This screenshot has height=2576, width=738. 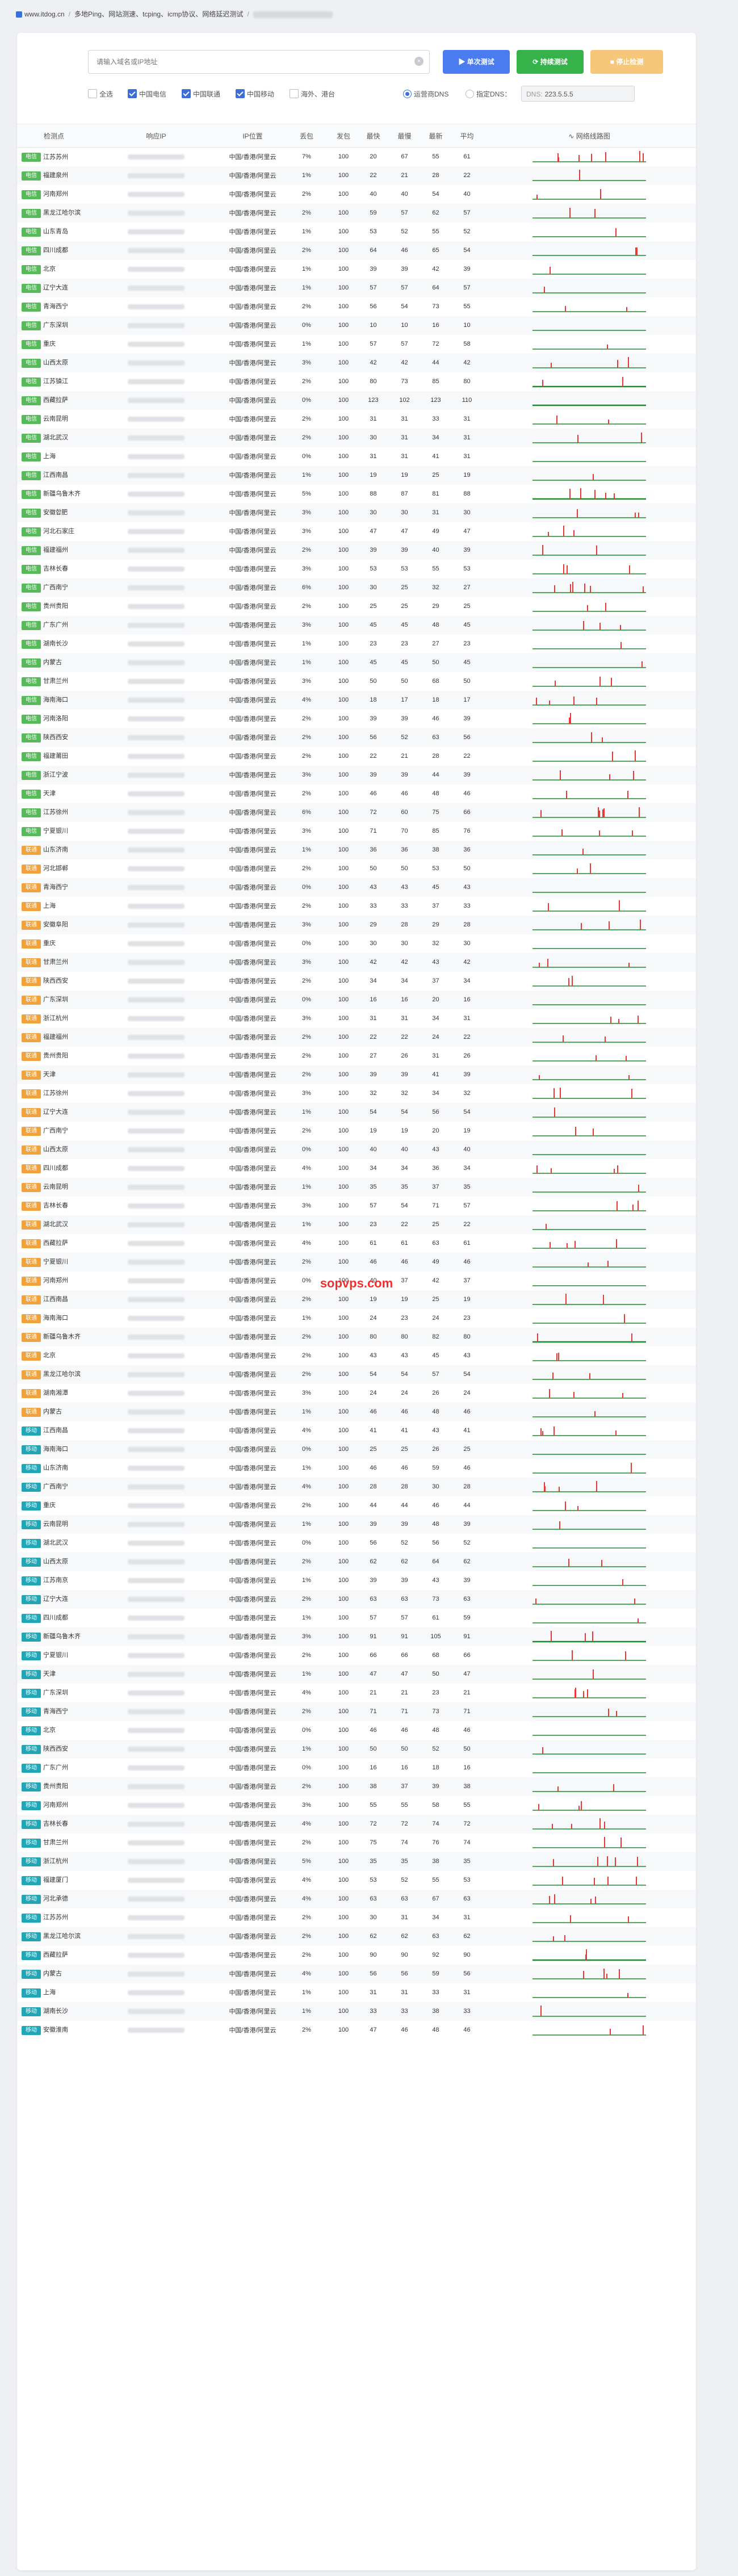 I want to click on filter-overseas: 海外、港台, so click(x=313, y=94).